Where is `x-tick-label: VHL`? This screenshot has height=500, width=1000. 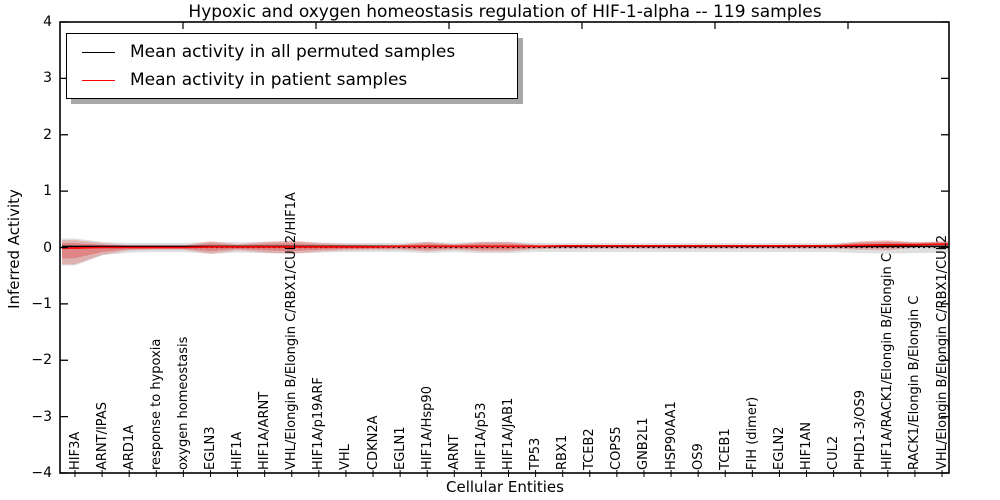
x-tick-label: VHL is located at coordinates (346, 457).